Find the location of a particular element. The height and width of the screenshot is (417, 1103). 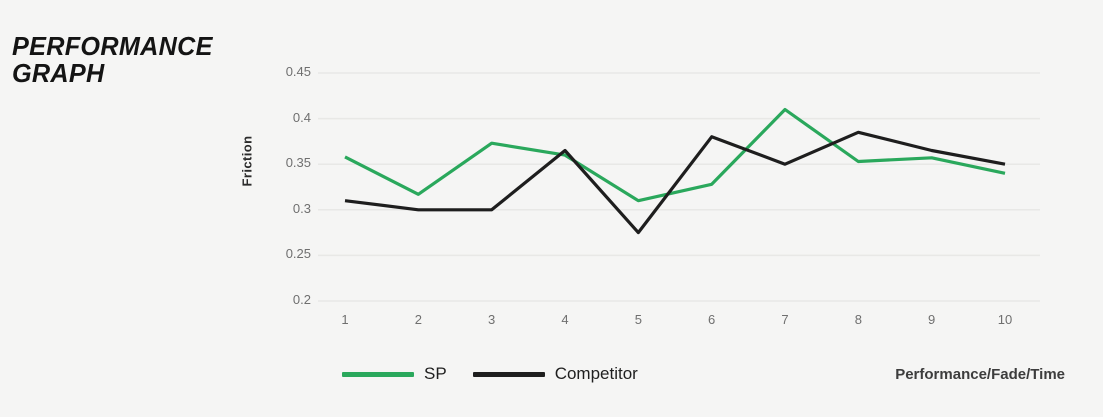

y-tick-label: 0.25 is located at coordinates (298, 254).